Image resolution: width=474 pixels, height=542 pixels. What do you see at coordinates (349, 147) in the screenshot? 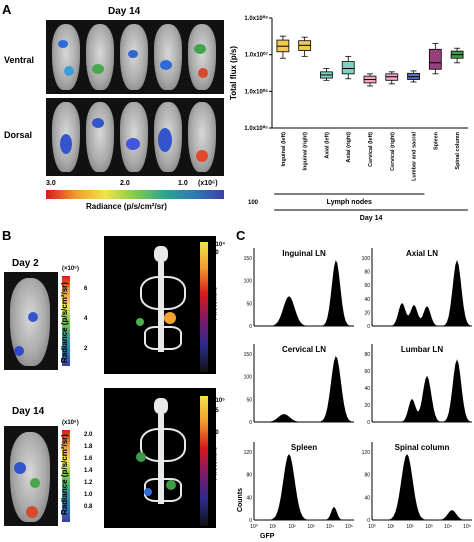
I see `x-category-label: Axial (right)` at bounding box center [349, 147].